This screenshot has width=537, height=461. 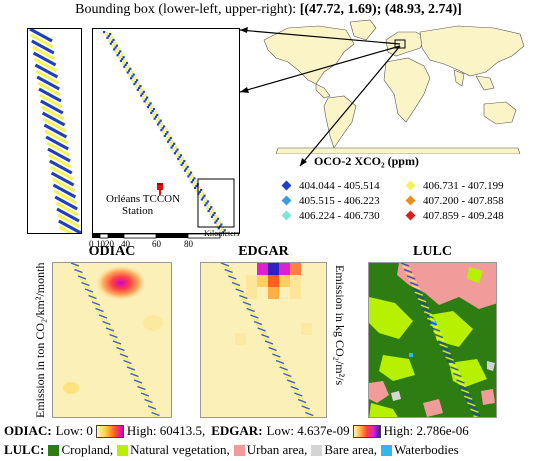 What do you see at coordinates (222, 233) in the screenshot?
I see `scale-unit: Kilometers` at bounding box center [222, 233].